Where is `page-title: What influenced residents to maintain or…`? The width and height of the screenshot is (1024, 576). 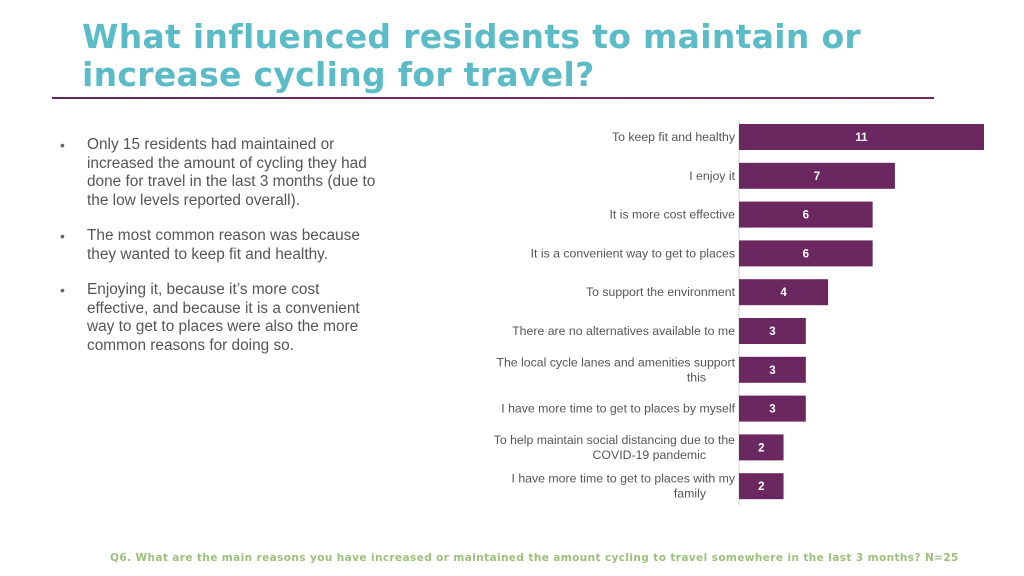
page-title: What influenced residents to maintain or… is located at coordinates (472, 55).